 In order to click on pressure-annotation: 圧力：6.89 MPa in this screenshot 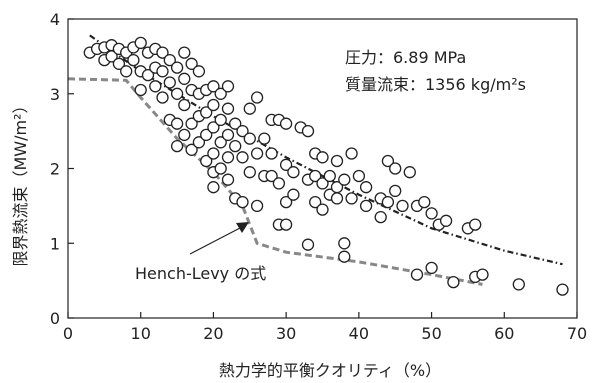, I will do `click(405, 57)`.